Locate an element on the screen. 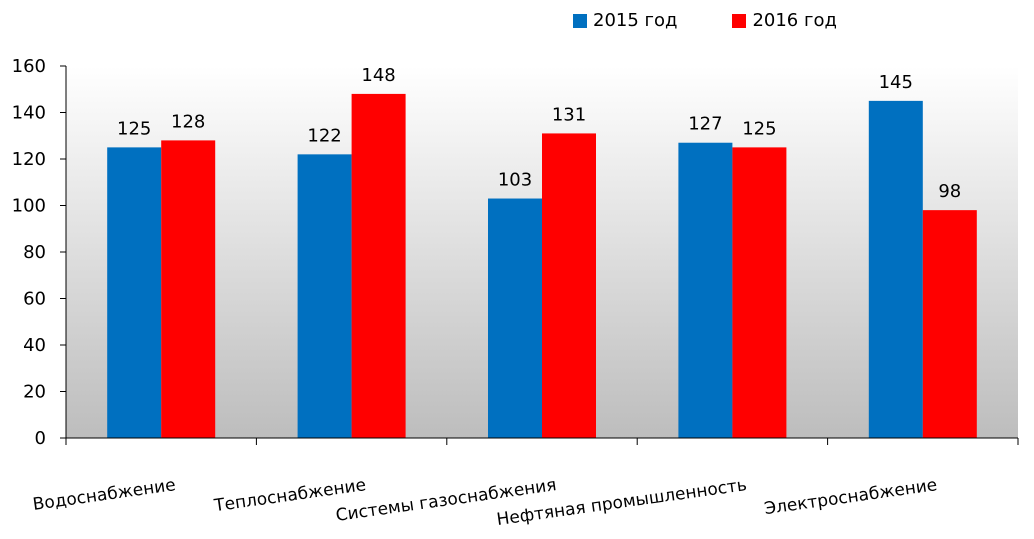 The image size is (1034, 539). legend: 2015 год 2016 год is located at coordinates (705, 20).